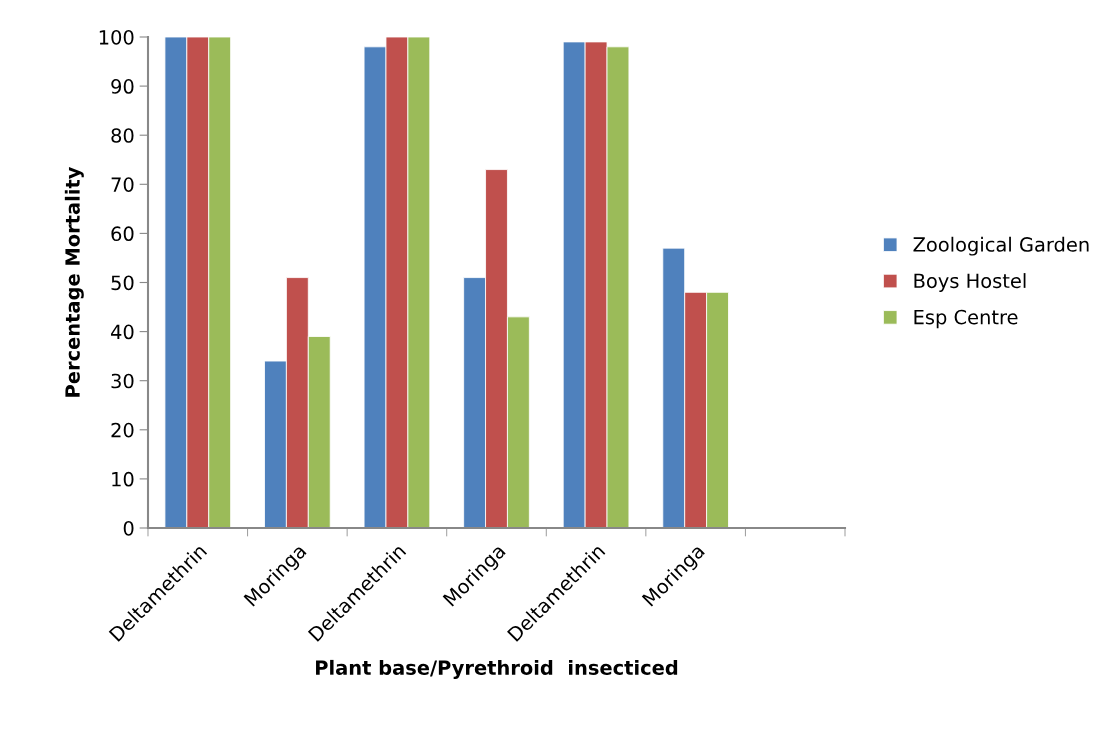  What do you see at coordinates (122, 283) in the screenshot?
I see `y-tick-label: 50` at bounding box center [122, 283].